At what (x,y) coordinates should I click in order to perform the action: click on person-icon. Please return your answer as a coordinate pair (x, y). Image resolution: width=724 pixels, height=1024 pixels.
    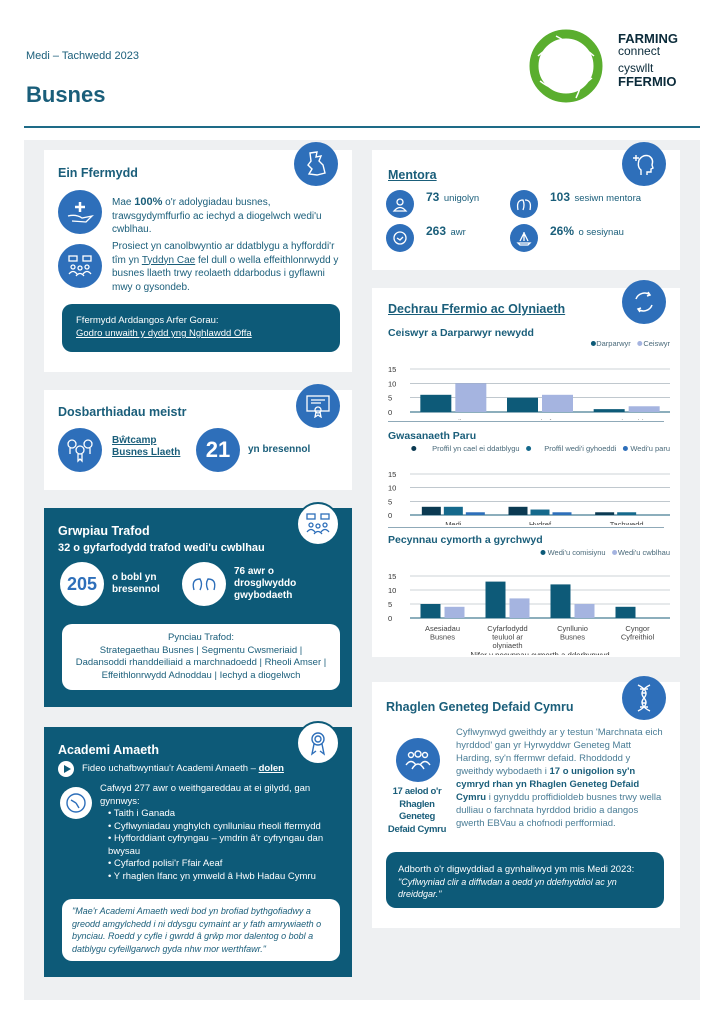
    Looking at the image, I should click on (400, 204).